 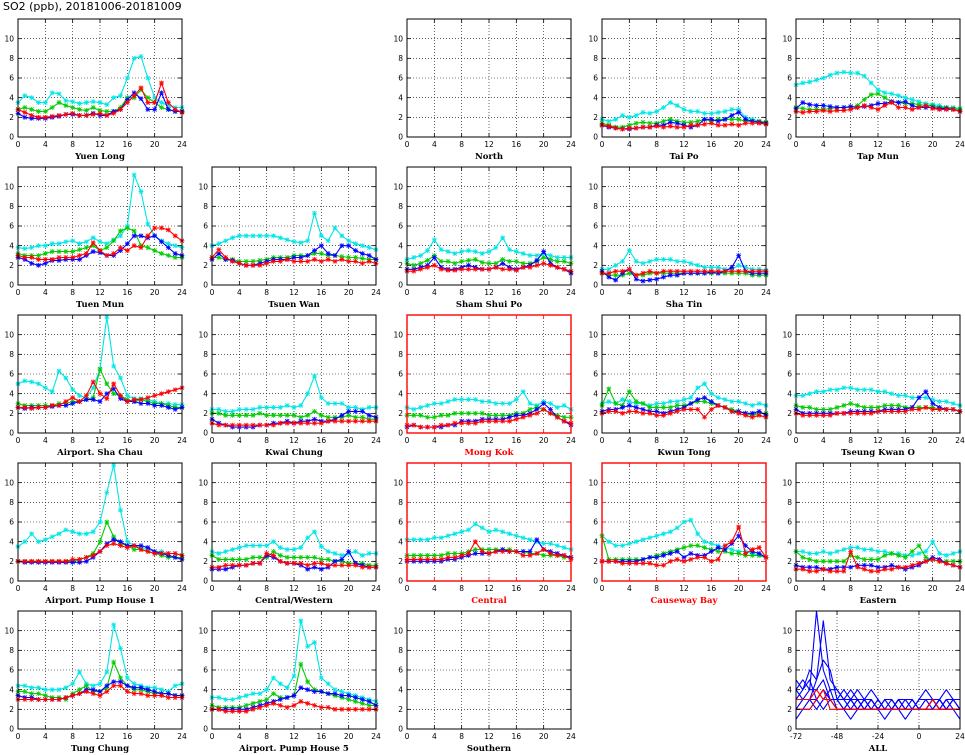 What do you see at coordinates (789, 561) in the screenshot?
I see `y-tick-label: 2` at bounding box center [789, 561].